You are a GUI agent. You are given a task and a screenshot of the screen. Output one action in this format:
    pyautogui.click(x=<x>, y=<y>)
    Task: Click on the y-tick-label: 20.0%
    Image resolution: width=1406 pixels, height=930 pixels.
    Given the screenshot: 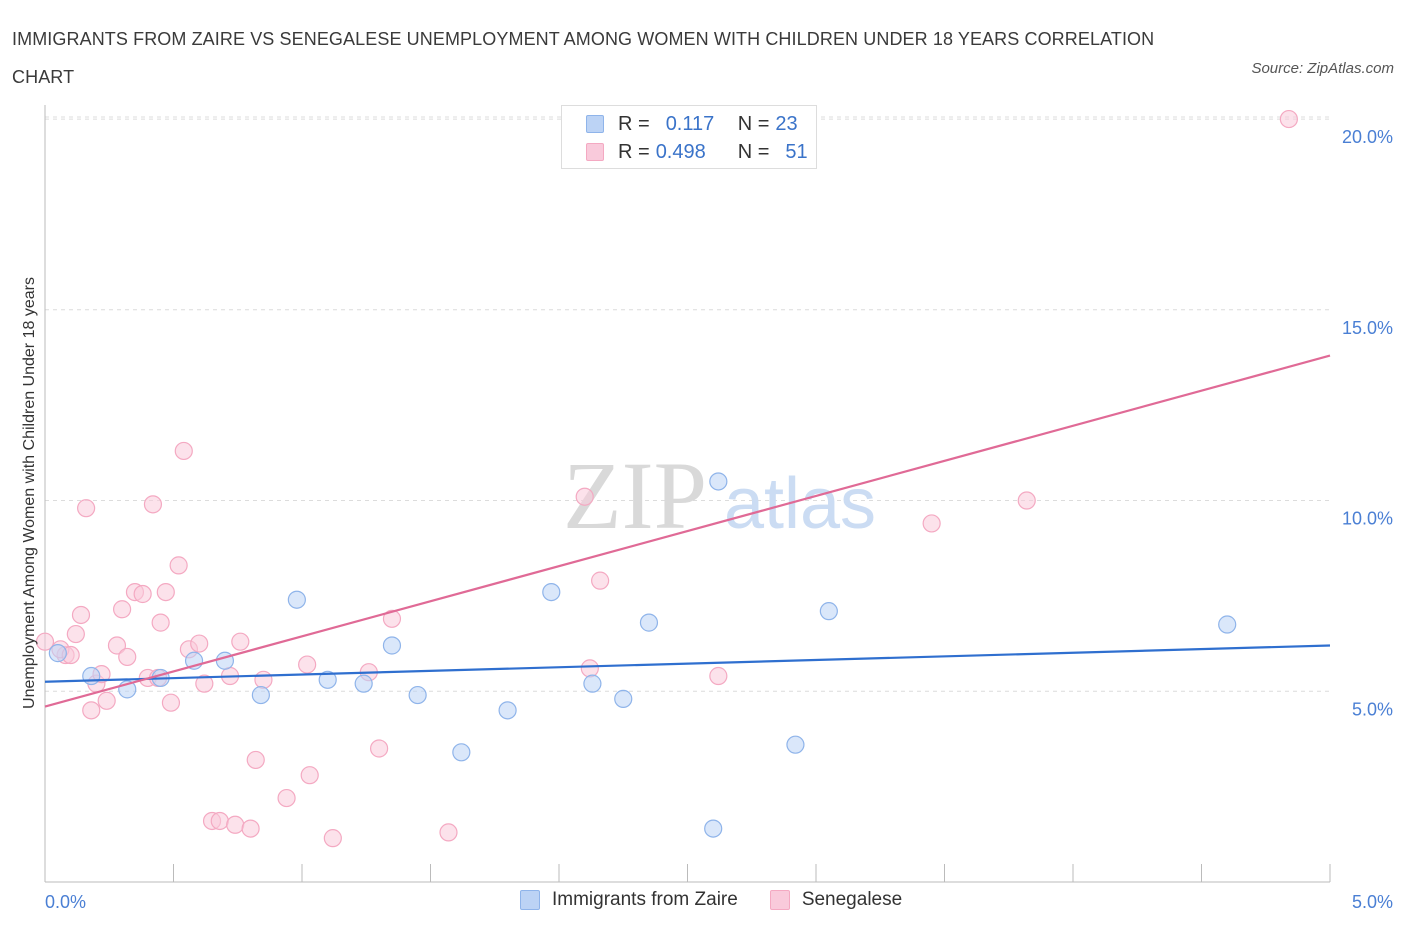 What is the action you would take?
    pyautogui.click(x=1367, y=137)
    